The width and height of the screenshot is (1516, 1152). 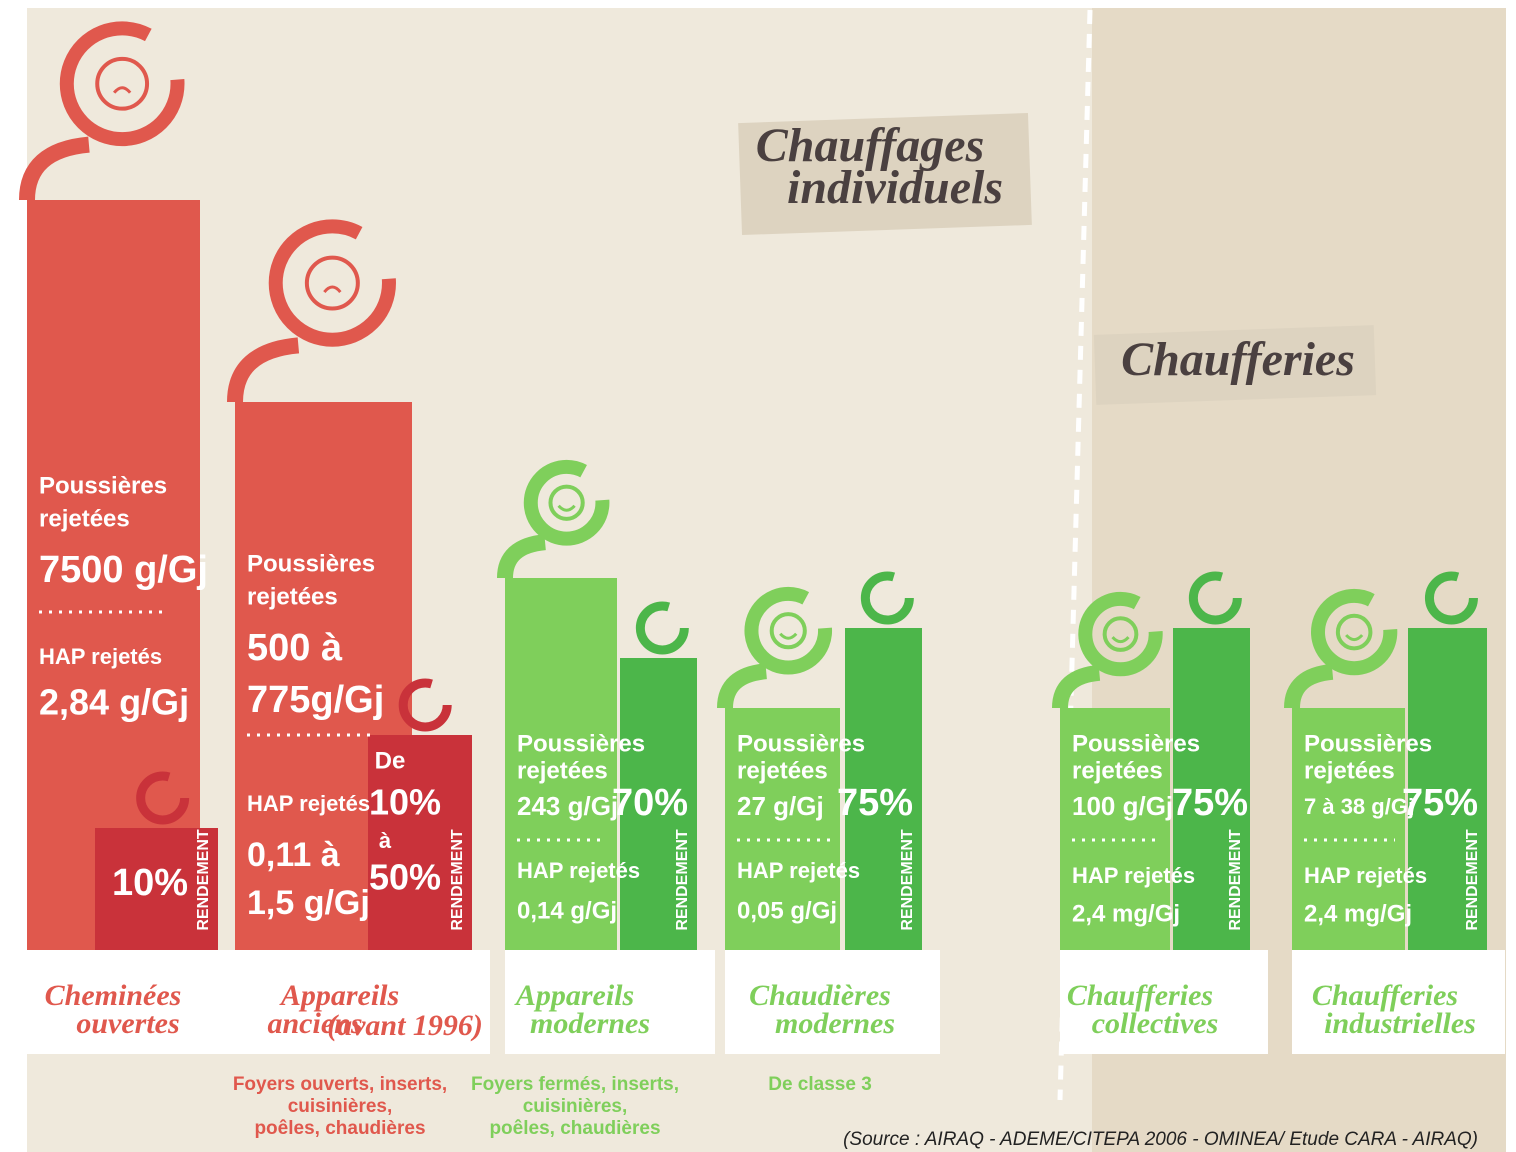 What do you see at coordinates (820, 995) in the screenshot?
I see `name: Chaudières` at bounding box center [820, 995].